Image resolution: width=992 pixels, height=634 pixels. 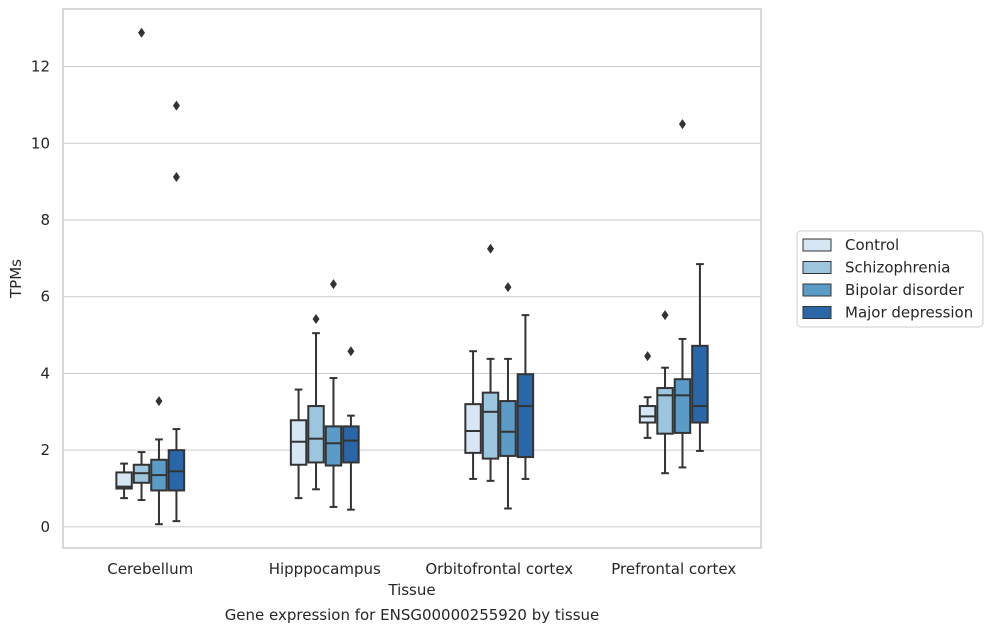 I want to click on x-tick-label: Prefrontal cortex, so click(x=673, y=569).